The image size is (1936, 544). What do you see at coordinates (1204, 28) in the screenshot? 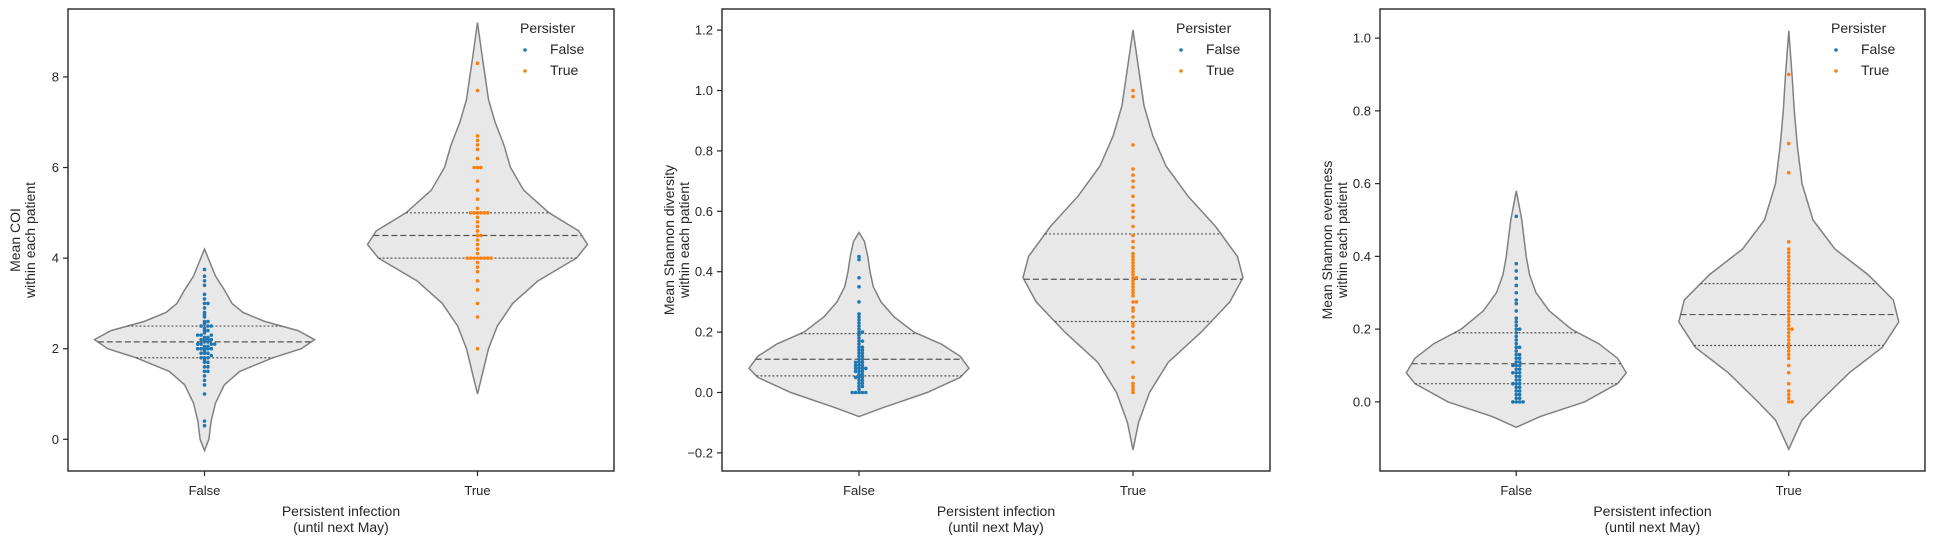
I see `legend-title: Persister` at bounding box center [1204, 28].